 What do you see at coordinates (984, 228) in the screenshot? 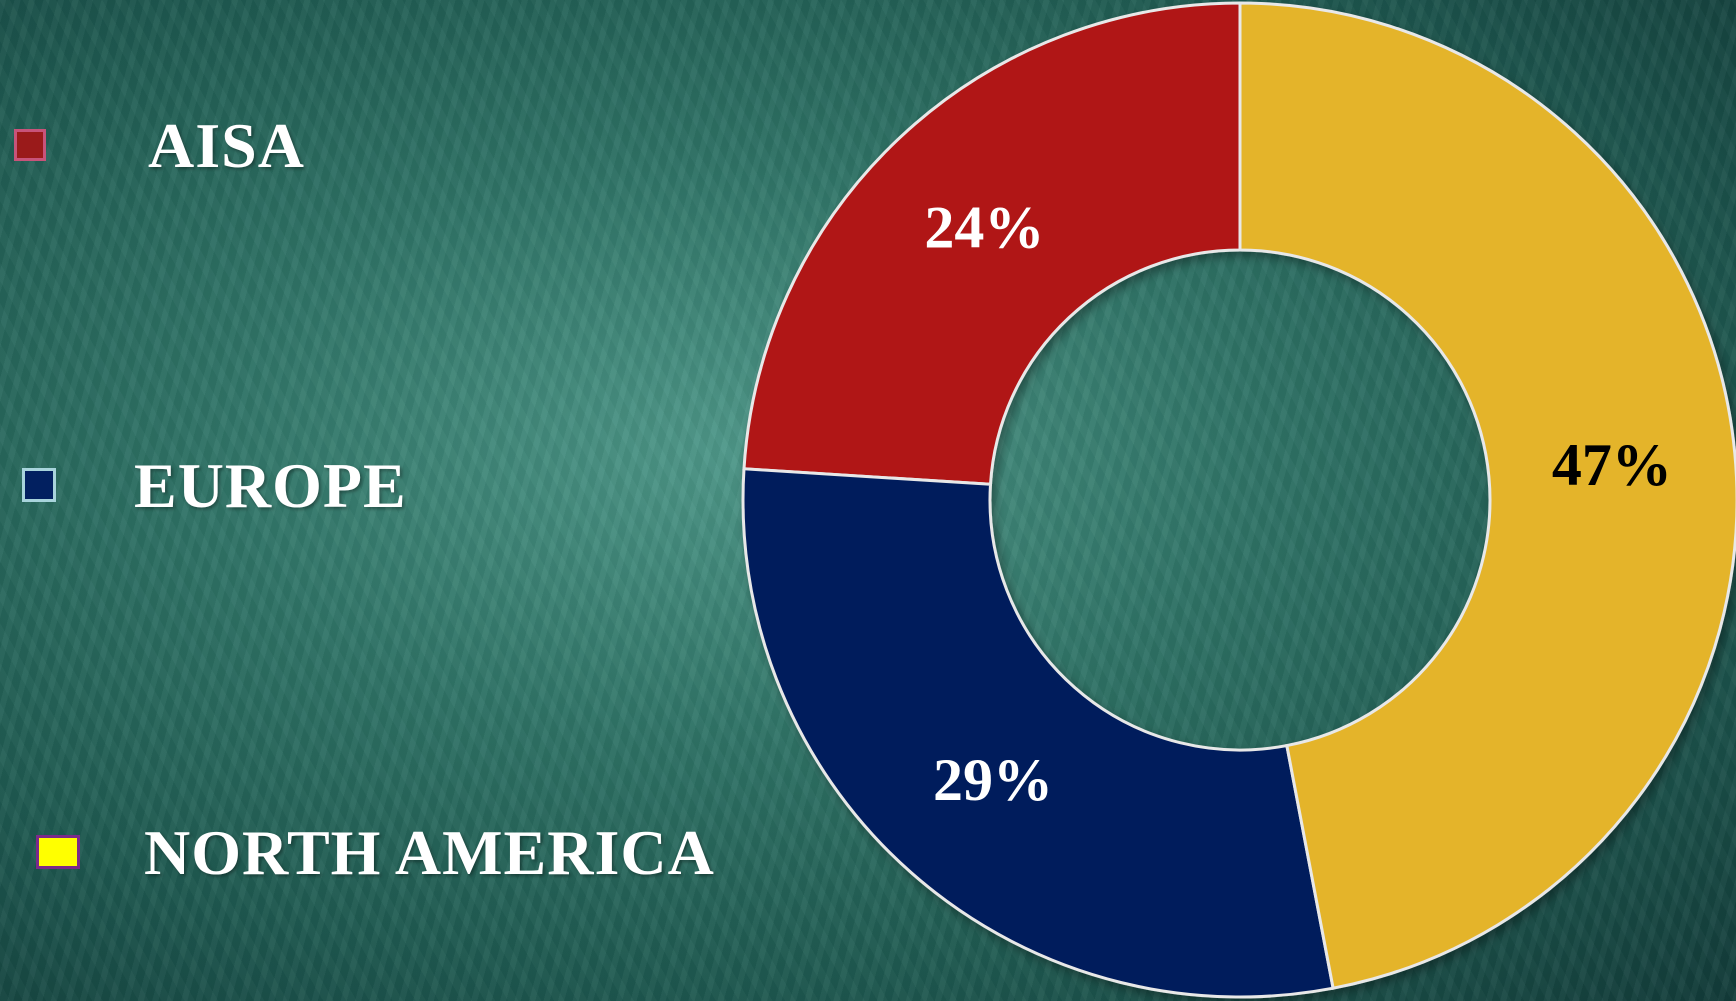
I see `data-label-aisa: 24%` at bounding box center [984, 228].